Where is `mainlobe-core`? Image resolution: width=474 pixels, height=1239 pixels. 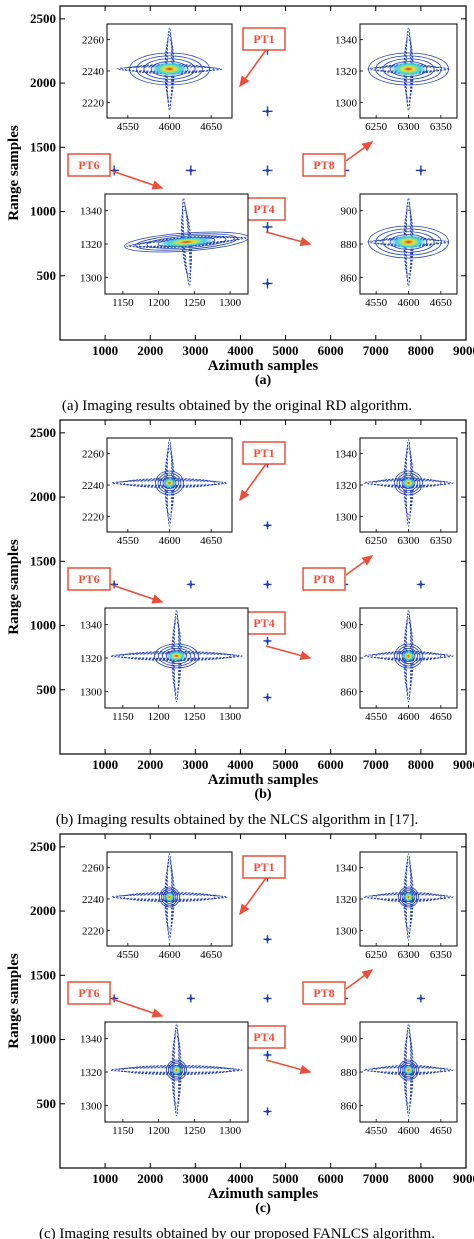
mainlobe-core is located at coordinates (408, 483).